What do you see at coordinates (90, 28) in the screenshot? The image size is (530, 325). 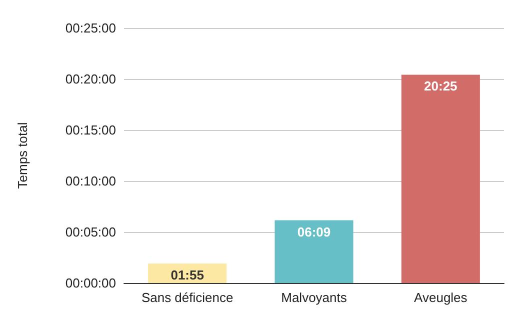 I see `y-tick-label: 00:25:00` at bounding box center [90, 28].